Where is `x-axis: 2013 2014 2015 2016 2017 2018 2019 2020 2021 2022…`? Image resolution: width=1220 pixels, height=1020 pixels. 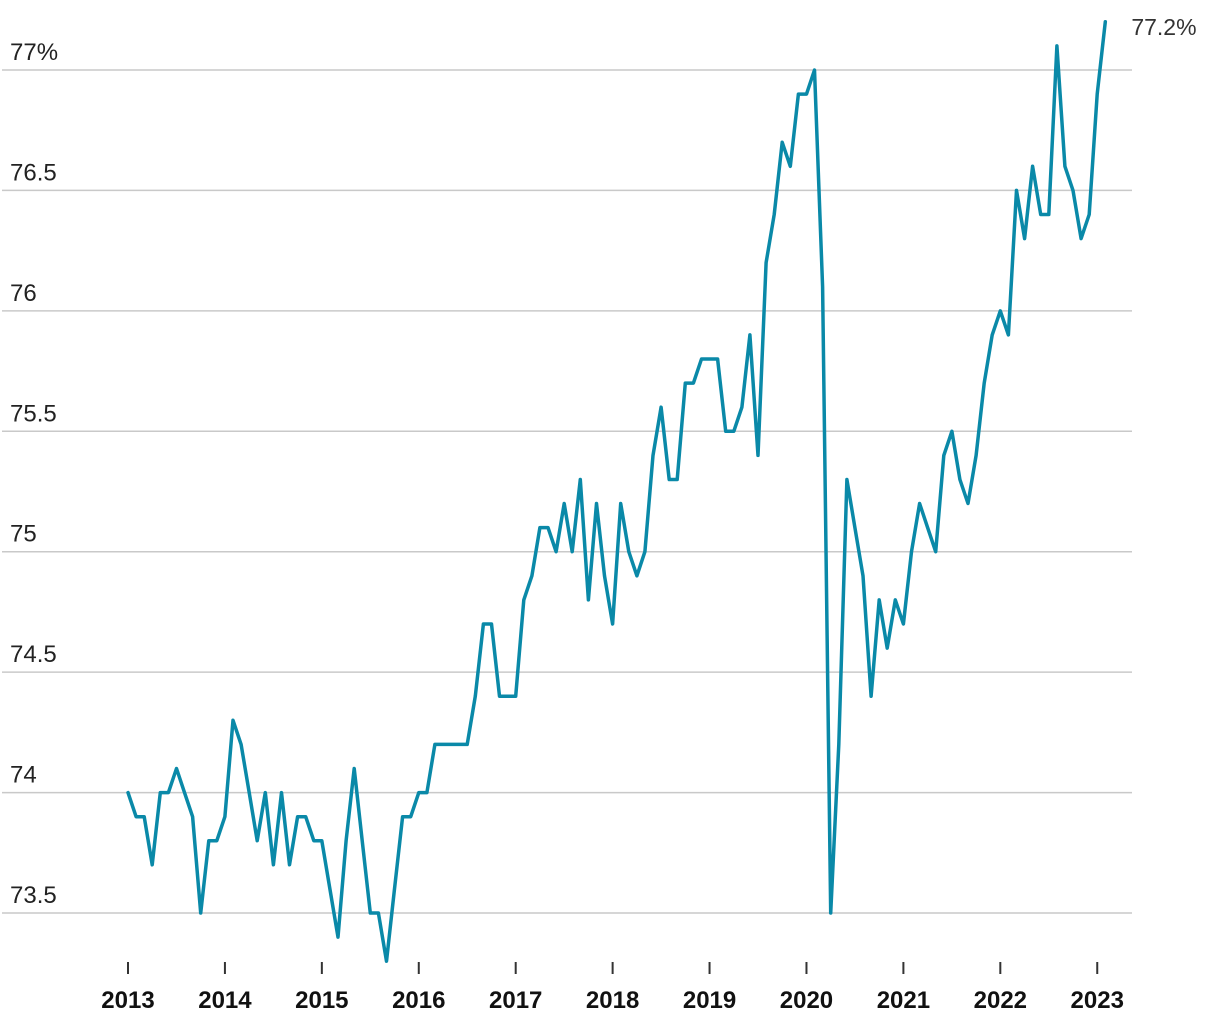 x-axis: 2013 2014 2015 2016 2017 2018 2019 2020 2021 2022… is located at coordinates (612, 988).